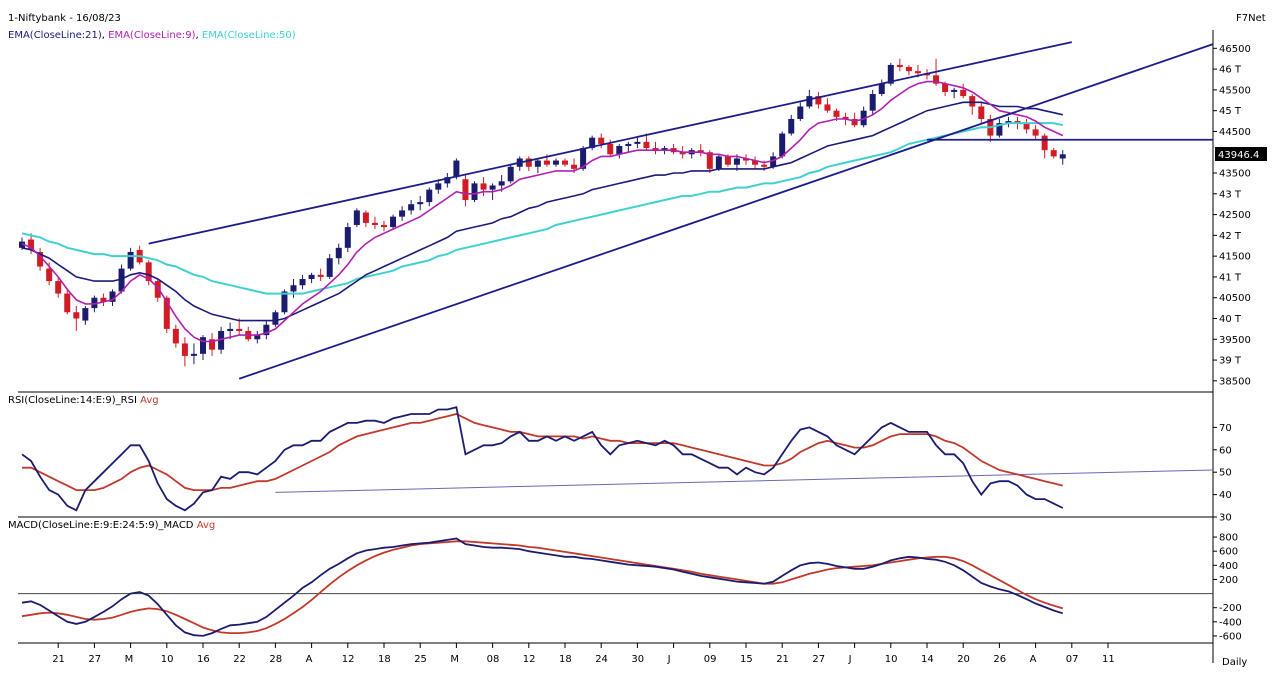  What do you see at coordinates (55, 35) in the screenshot?
I see `ema21-legend: EMA(CloseLine:21)` at bounding box center [55, 35].